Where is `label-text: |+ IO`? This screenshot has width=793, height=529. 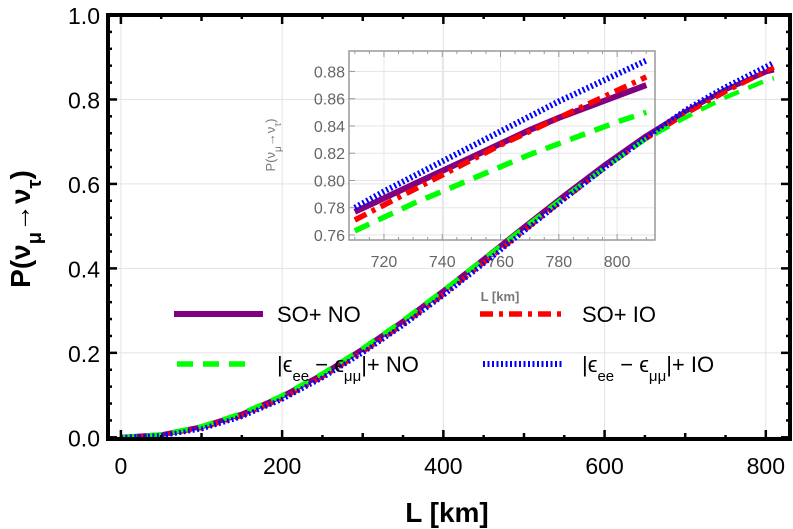 label-text: |+ IO is located at coordinates (690, 364).